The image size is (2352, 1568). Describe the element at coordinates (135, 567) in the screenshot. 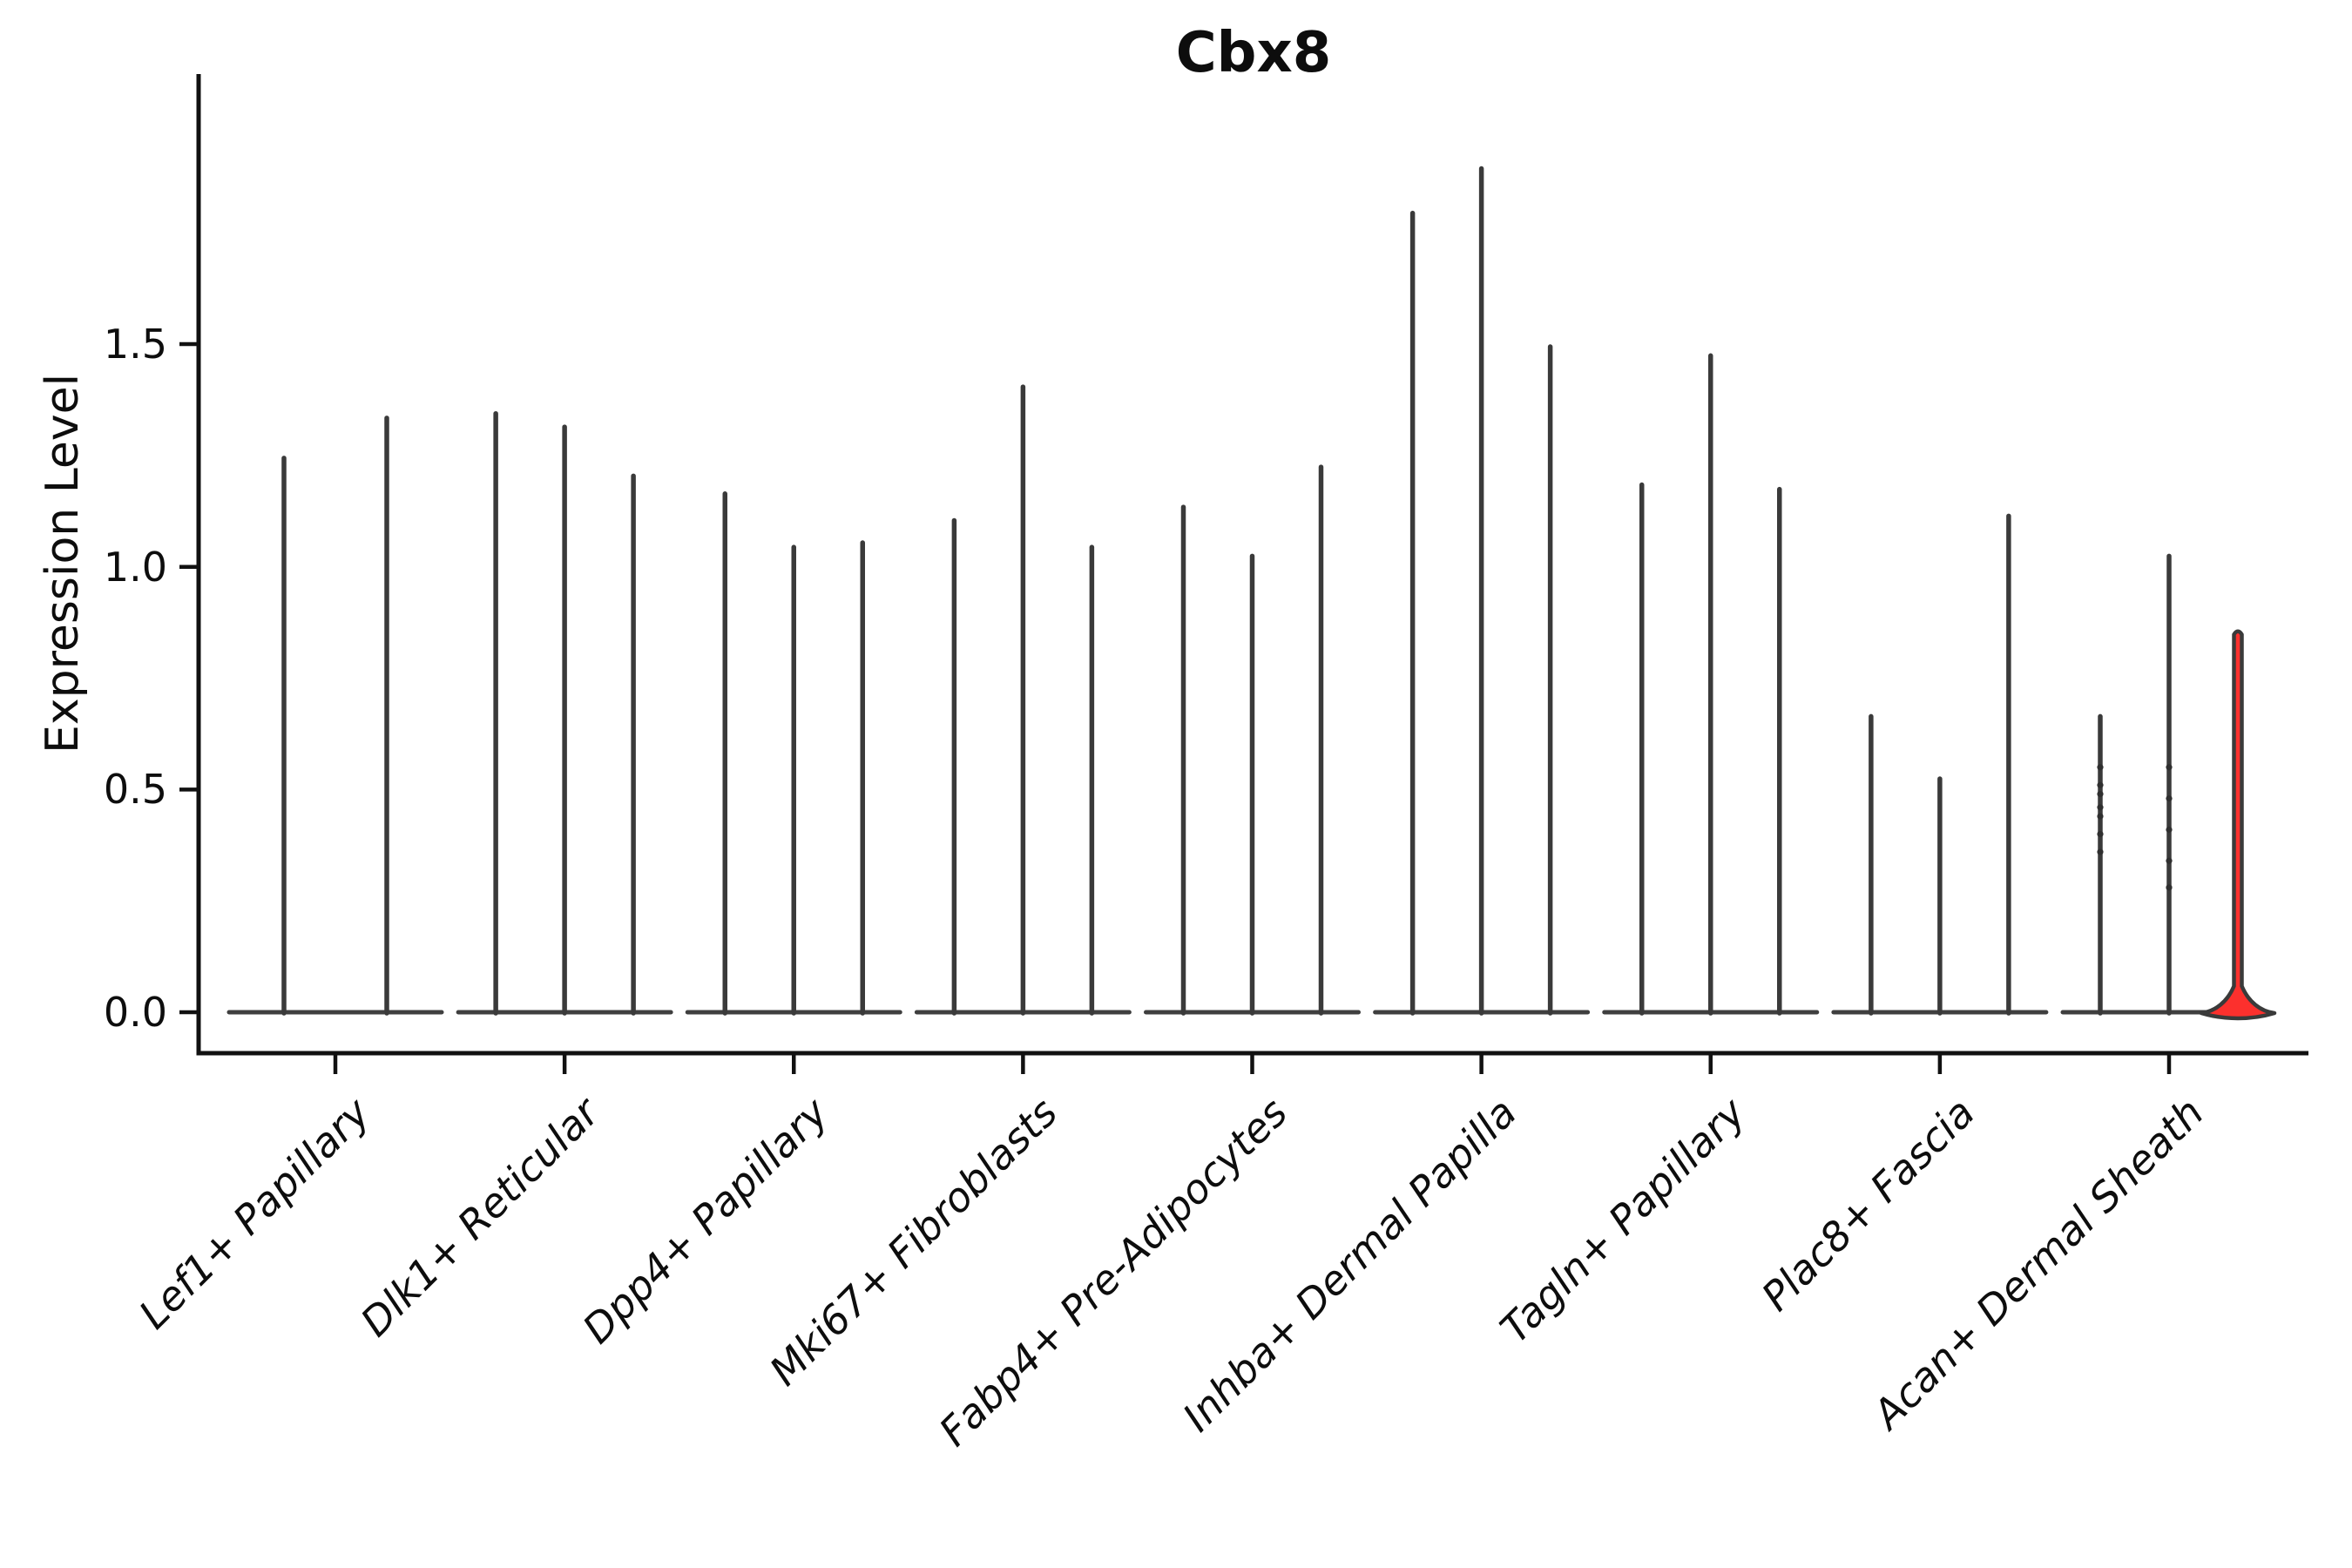

I see `y-tick-label: 1.0` at that location.